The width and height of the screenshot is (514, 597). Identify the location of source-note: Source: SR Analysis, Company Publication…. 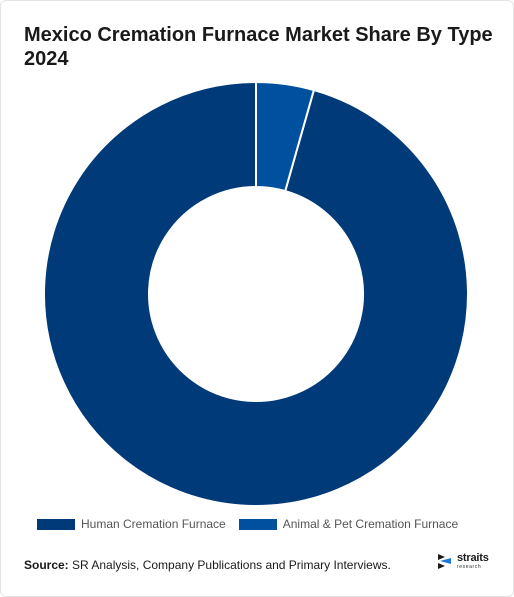
(207, 565).